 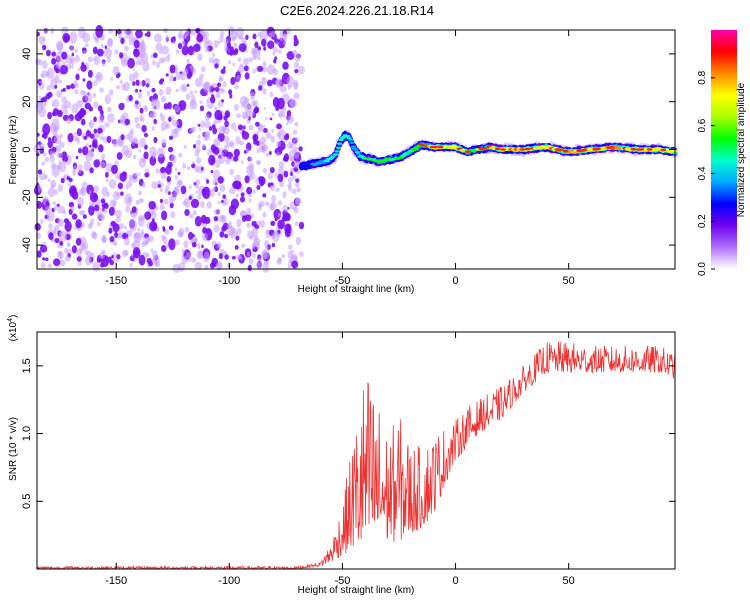 What do you see at coordinates (116, 281) in the screenshot?
I see `heatmap-x-tick-label: -150` at bounding box center [116, 281].